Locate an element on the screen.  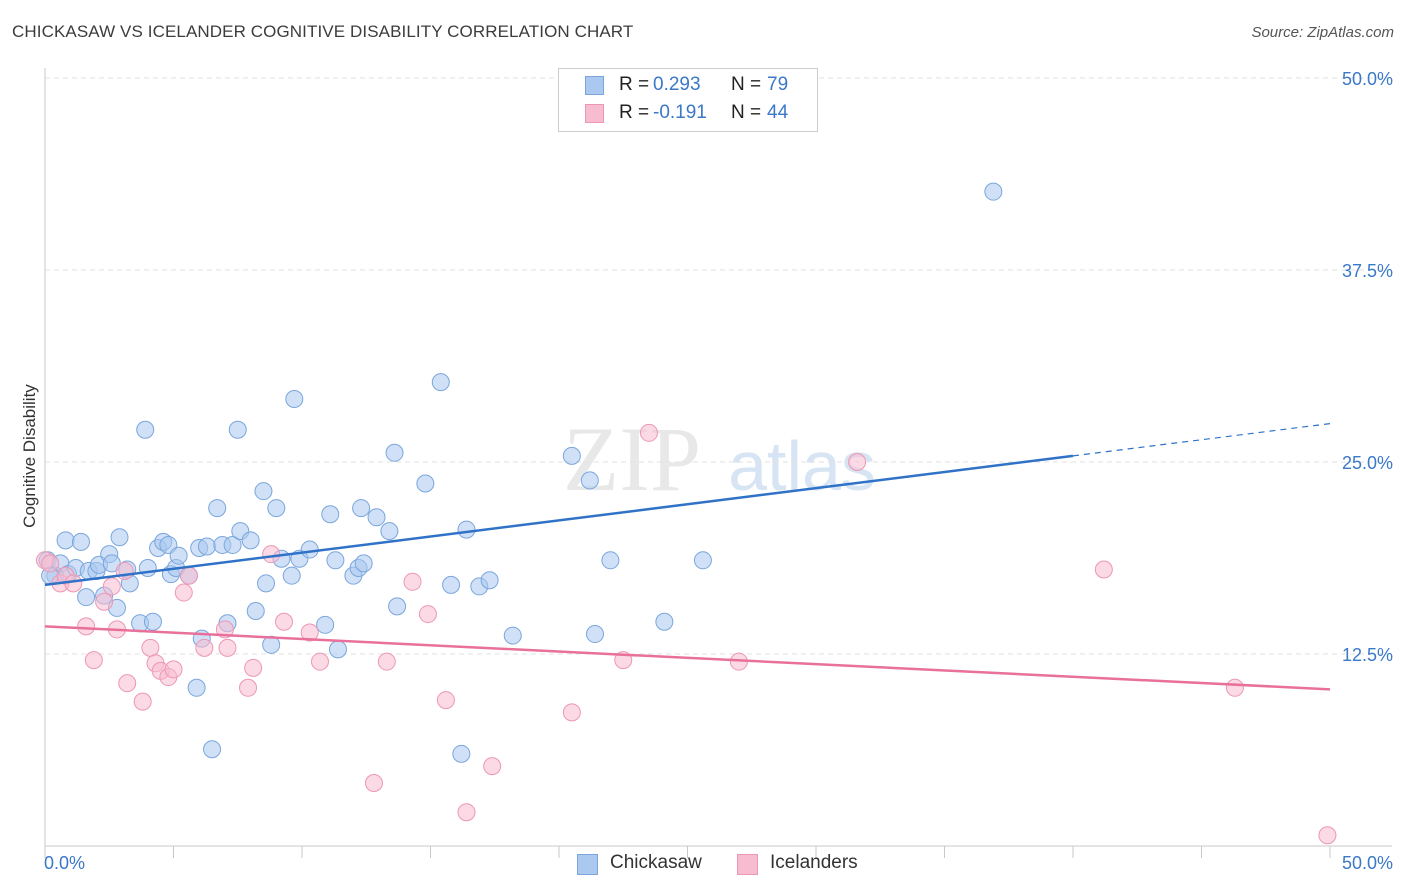
icelanders-swatch is located at coordinates (594, 113).